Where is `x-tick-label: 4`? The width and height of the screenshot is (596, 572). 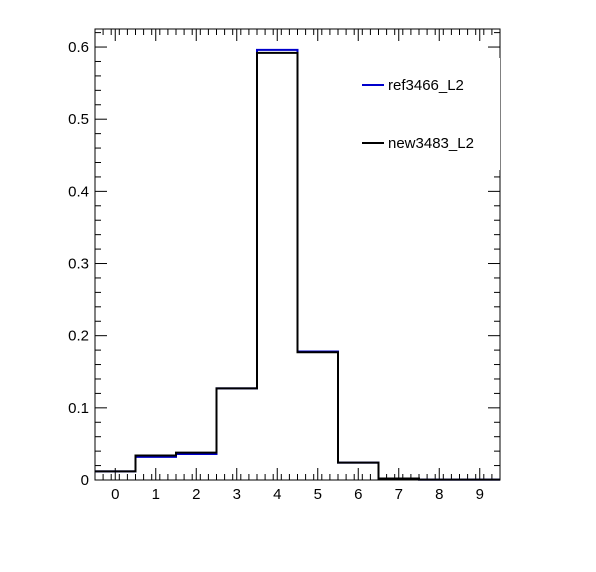 x-tick-label: 4 is located at coordinates (277, 494).